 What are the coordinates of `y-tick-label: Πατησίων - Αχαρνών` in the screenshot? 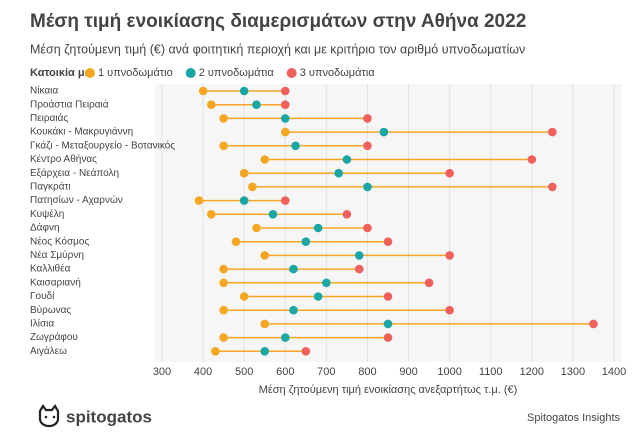 It's located at (76, 200).